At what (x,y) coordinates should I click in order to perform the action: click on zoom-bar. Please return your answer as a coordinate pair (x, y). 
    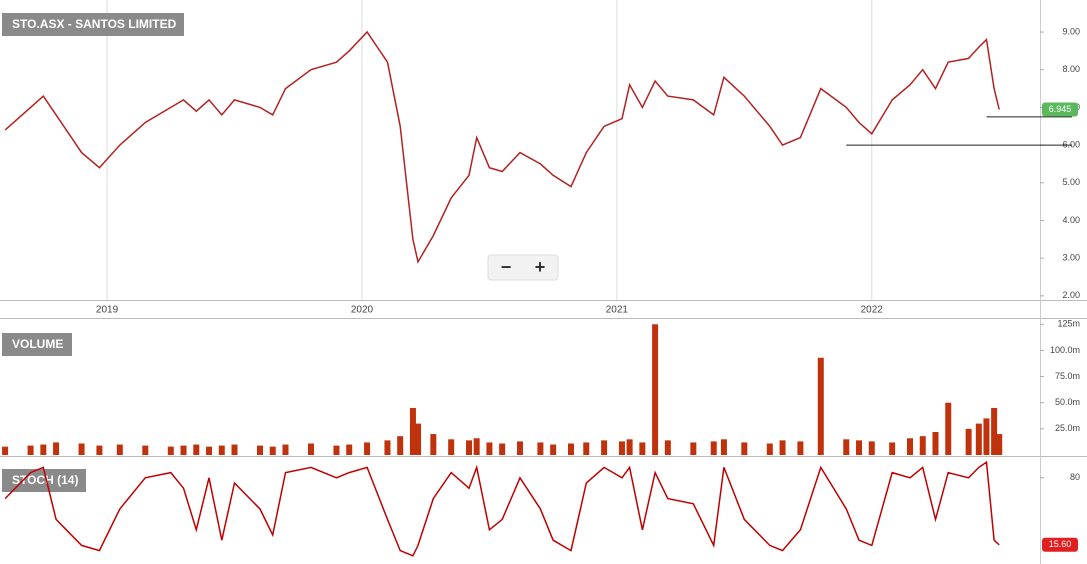
    Looking at the image, I should click on (523, 267).